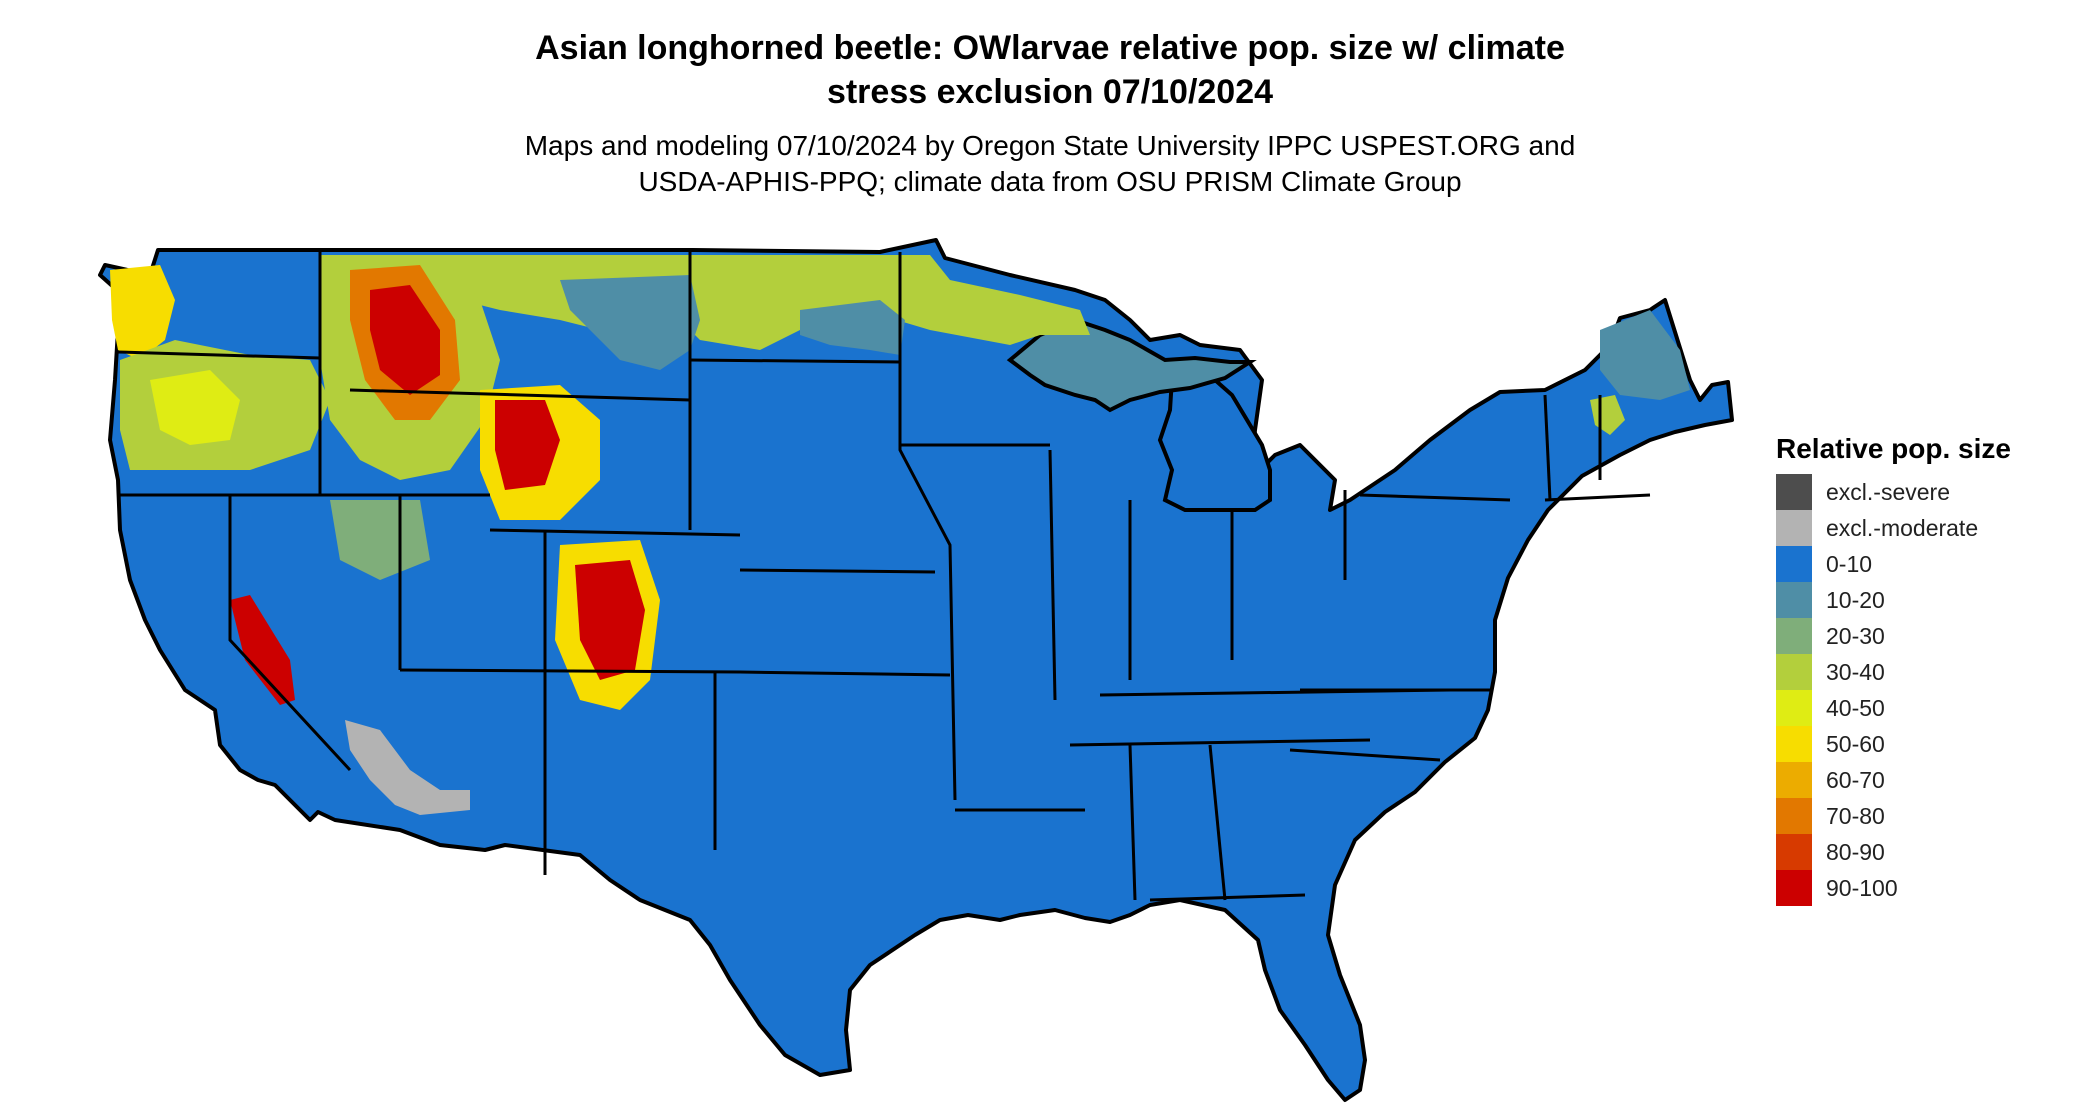 This screenshot has width=2100, height=1116. Describe the element at coordinates (195, 407) in the screenshot. I see `region-oregon-yellow` at that location.